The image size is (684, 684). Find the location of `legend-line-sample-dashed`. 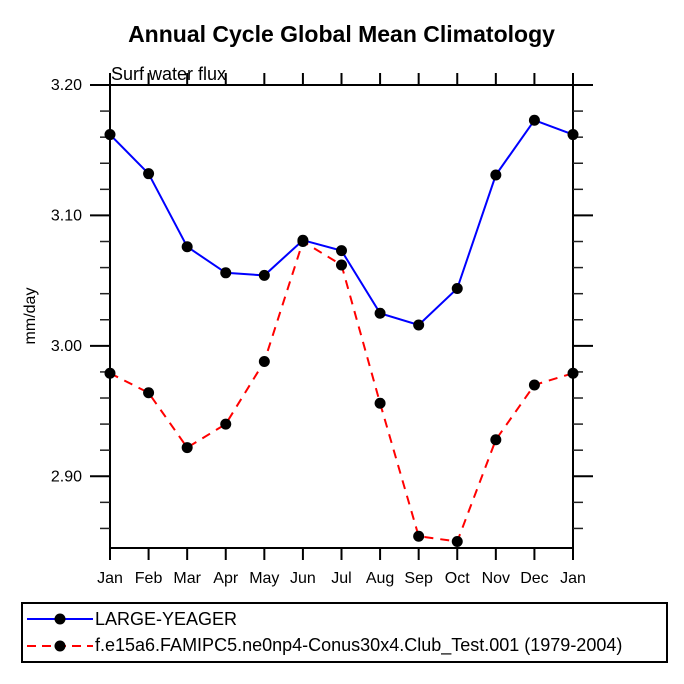

legend-line-sample-dashed is located at coordinates (60, 646).